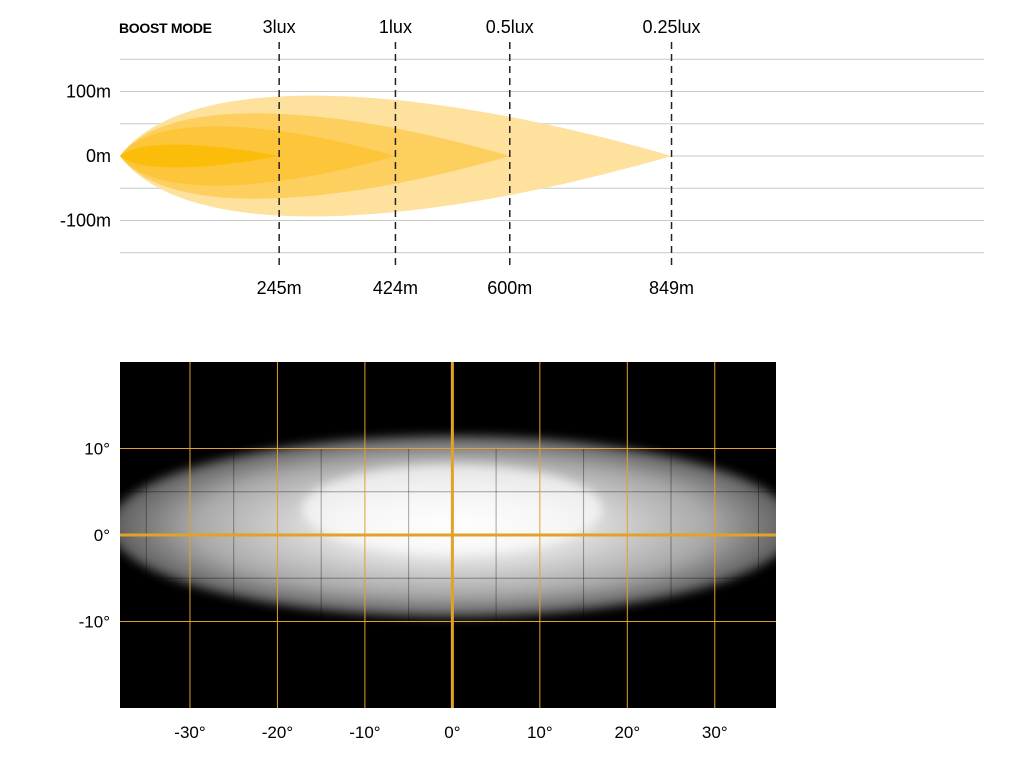 The width and height of the screenshot is (1036, 760). Describe the element at coordinates (94, 622) in the screenshot. I see `spread-y-tick: -10°` at that location.